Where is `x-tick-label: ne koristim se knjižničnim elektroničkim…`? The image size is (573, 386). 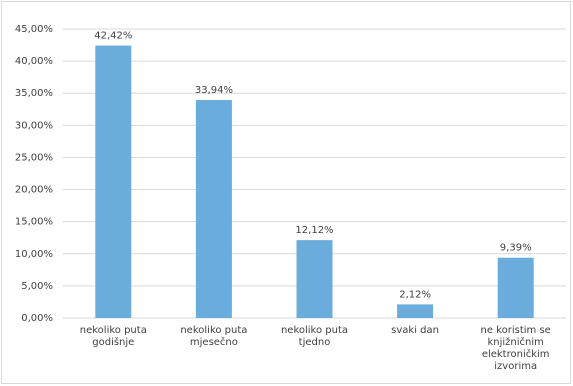 x-tick-label: ne koristim se knjižničnim elektroničkim… is located at coordinates (515, 348).